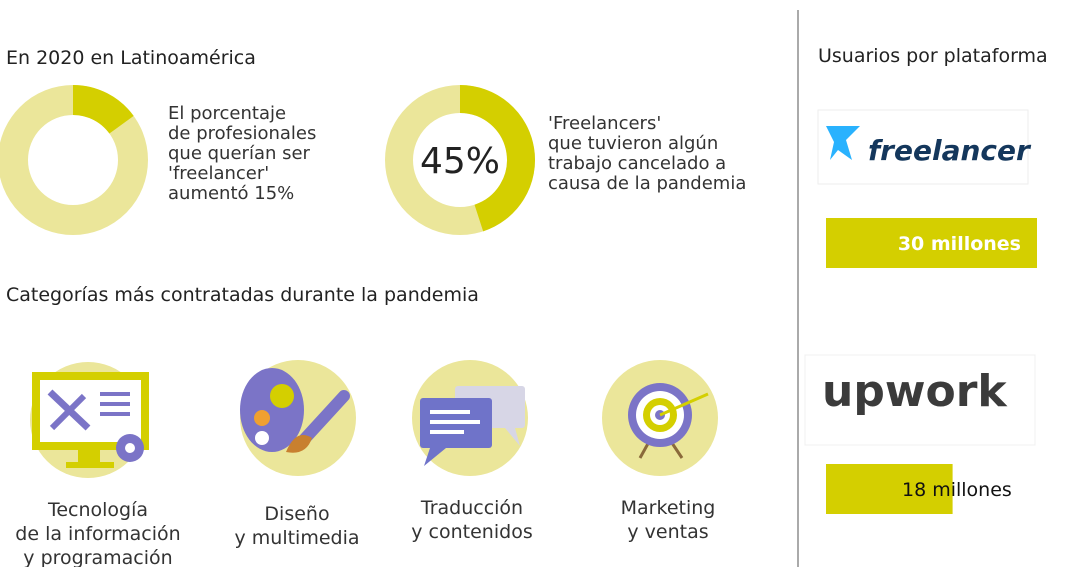 This screenshot has height=567, width=1080. Describe the element at coordinates (660, 418) in the screenshot. I see `icon-marketing` at that location.